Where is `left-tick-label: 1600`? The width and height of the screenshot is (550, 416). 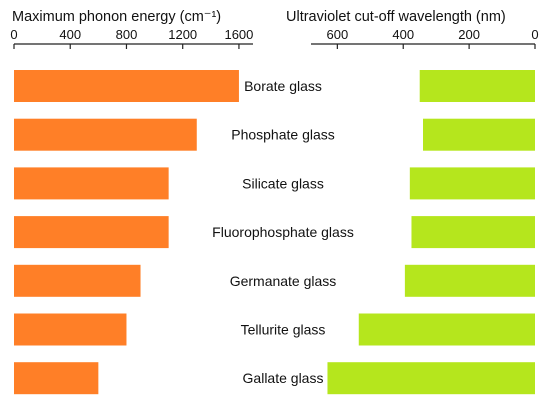
left-tick-label: 1600 is located at coordinates (238, 34).